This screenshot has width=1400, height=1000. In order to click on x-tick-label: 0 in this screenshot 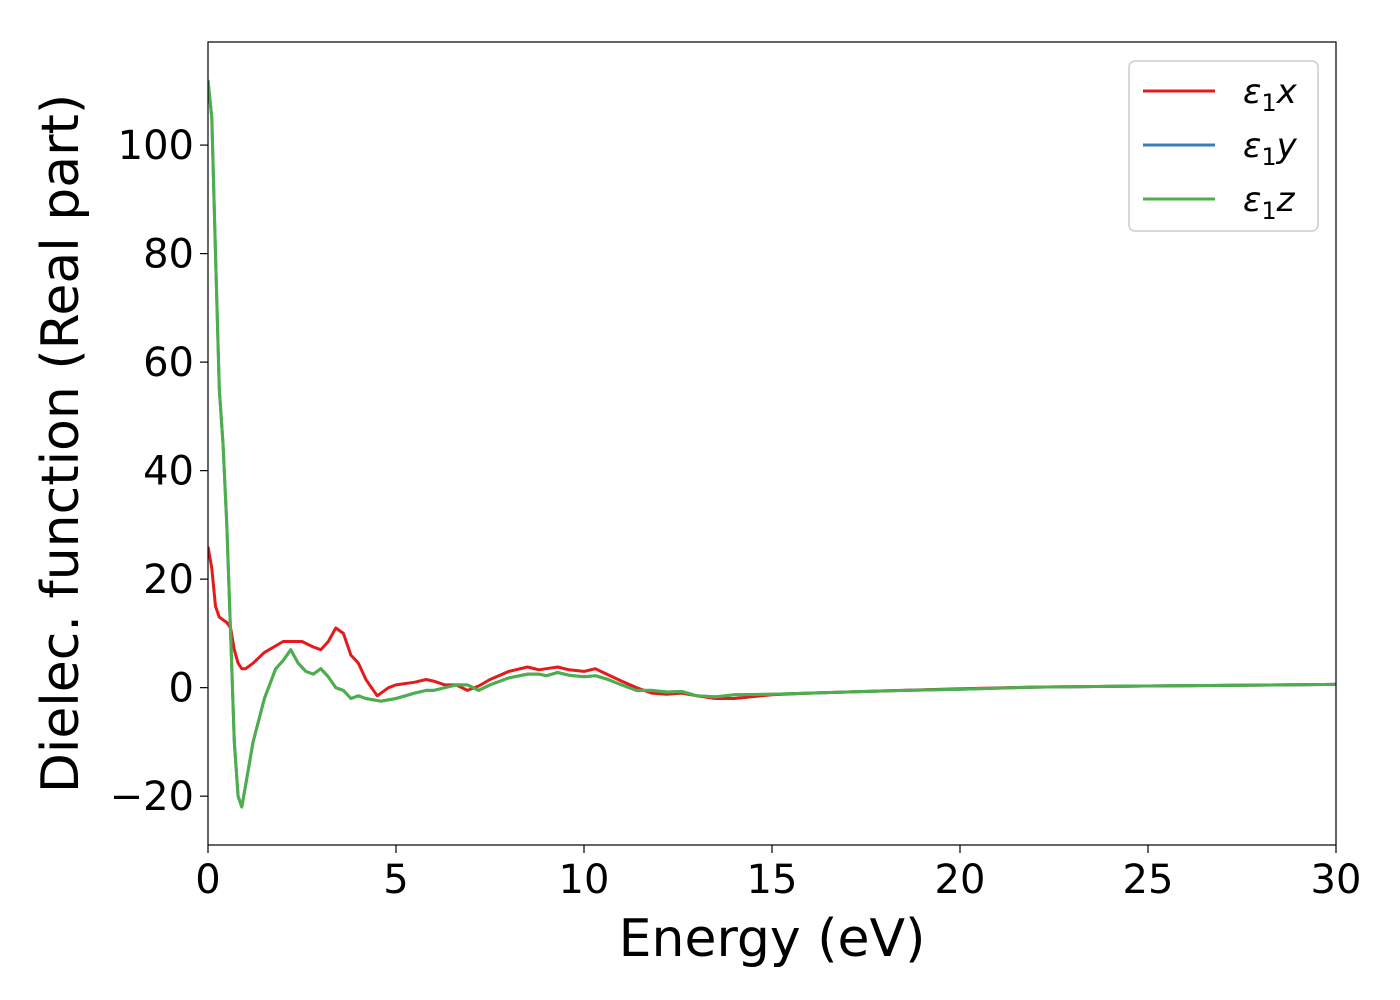, I will do `click(207, 880)`.